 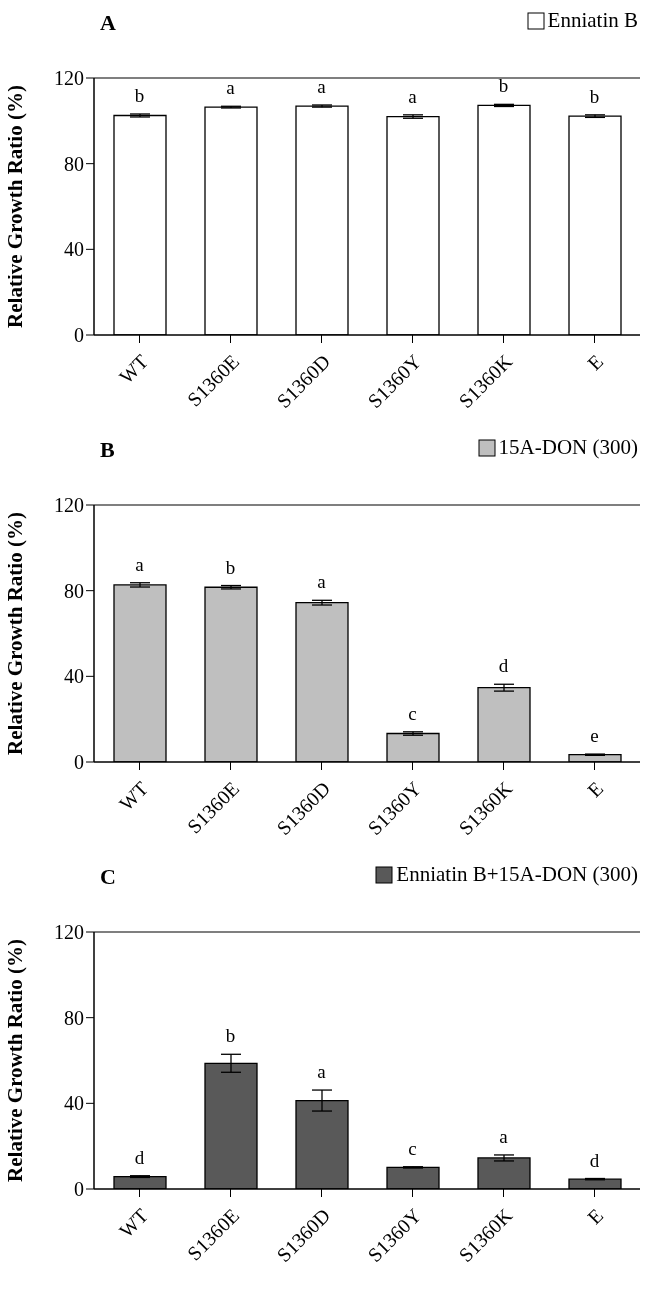 What do you see at coordinates (108, 877) in the screenshot?
I see `chart-title: C` at bounding box center [108, 877].